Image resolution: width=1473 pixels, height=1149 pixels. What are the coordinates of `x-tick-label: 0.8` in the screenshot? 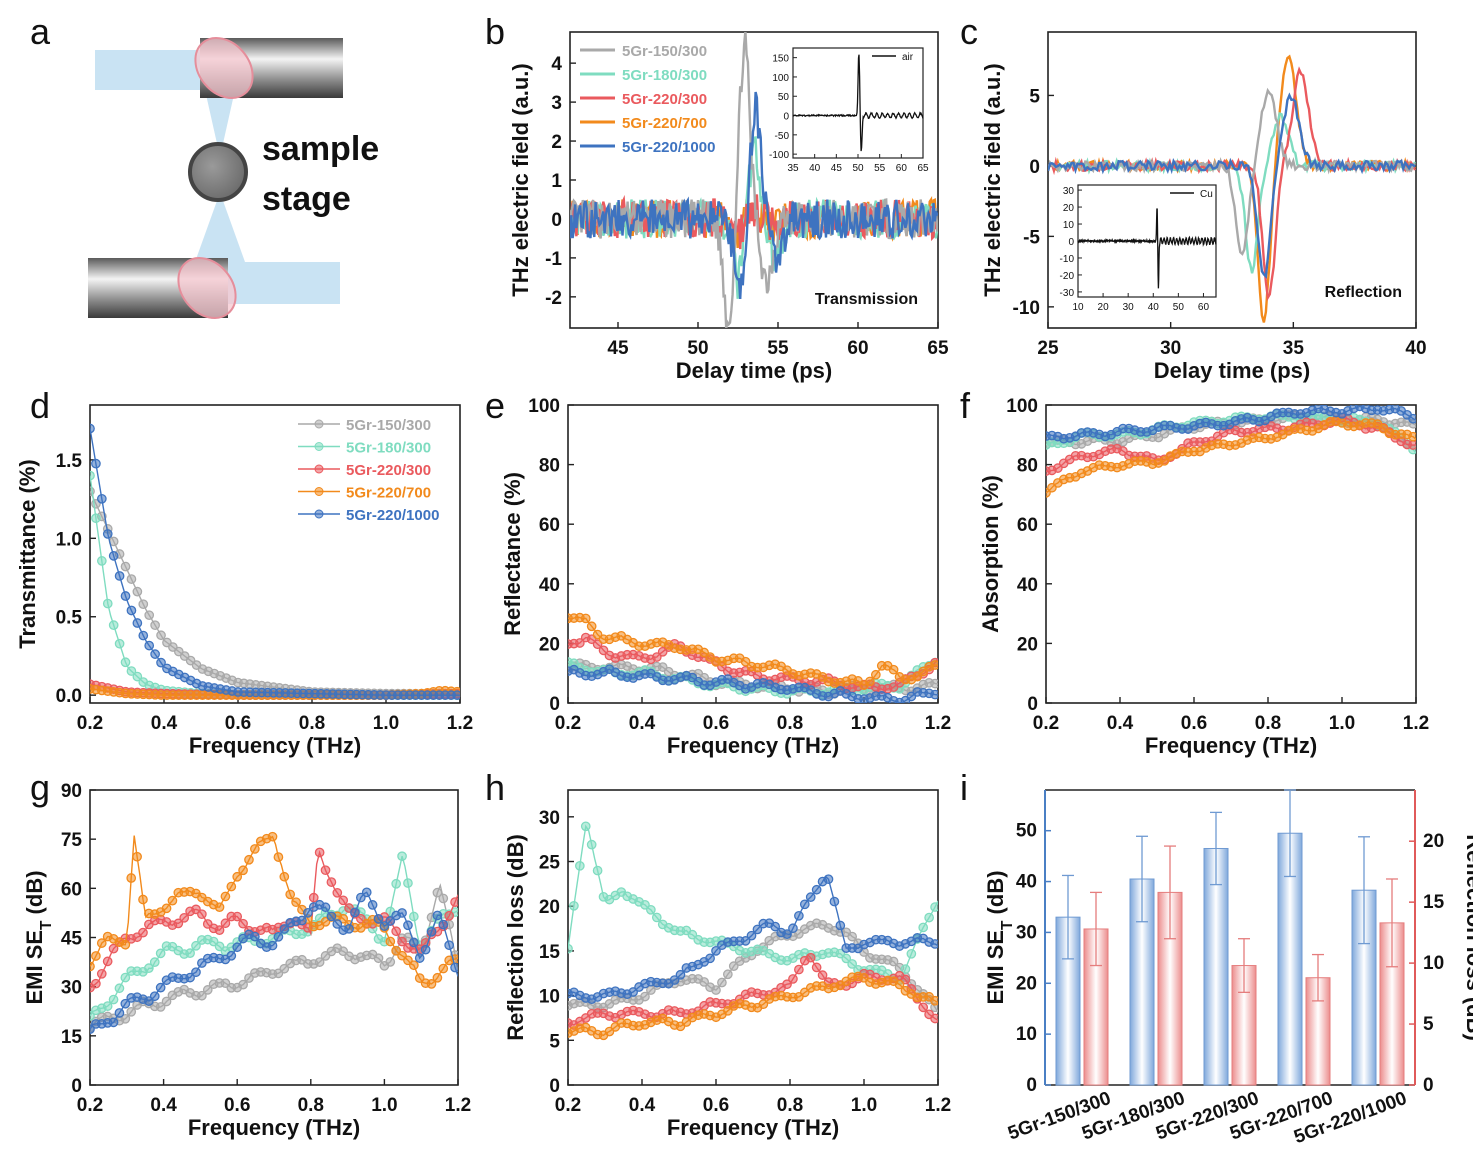 It's located at (790, 723).